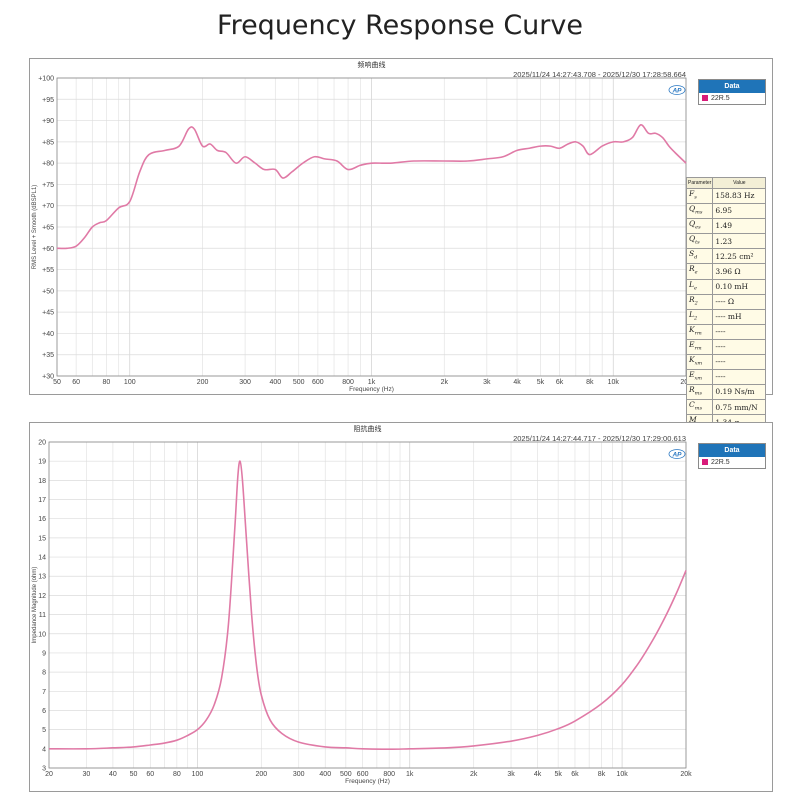 The width and height of the screenshot is (800, 800). What do you see at coordinates (42, 558) in the screenshot?
I see `y-tick-label: 14` at bounding box center [42, 558].